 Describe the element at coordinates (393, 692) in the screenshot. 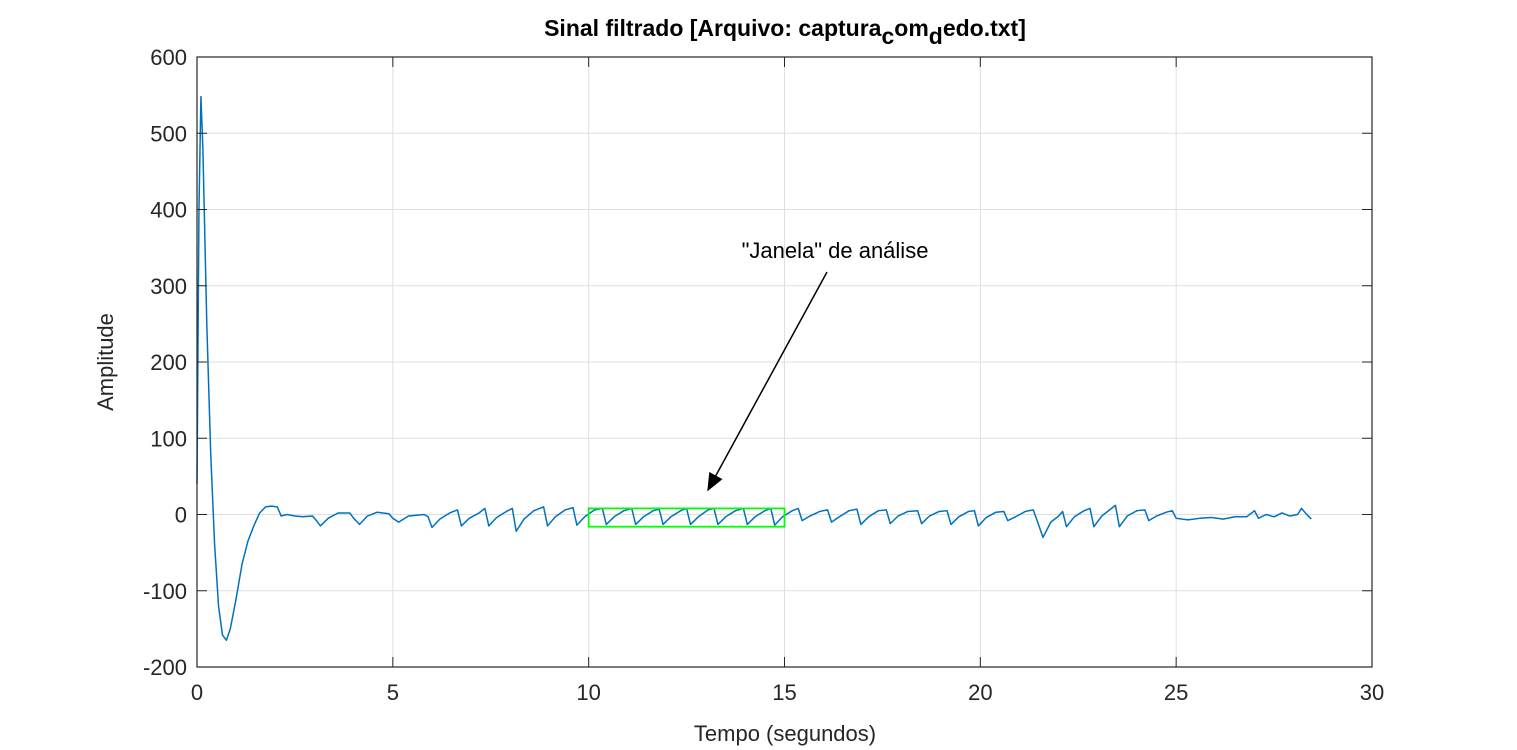

I see `x-tick-label: 5` at that location.